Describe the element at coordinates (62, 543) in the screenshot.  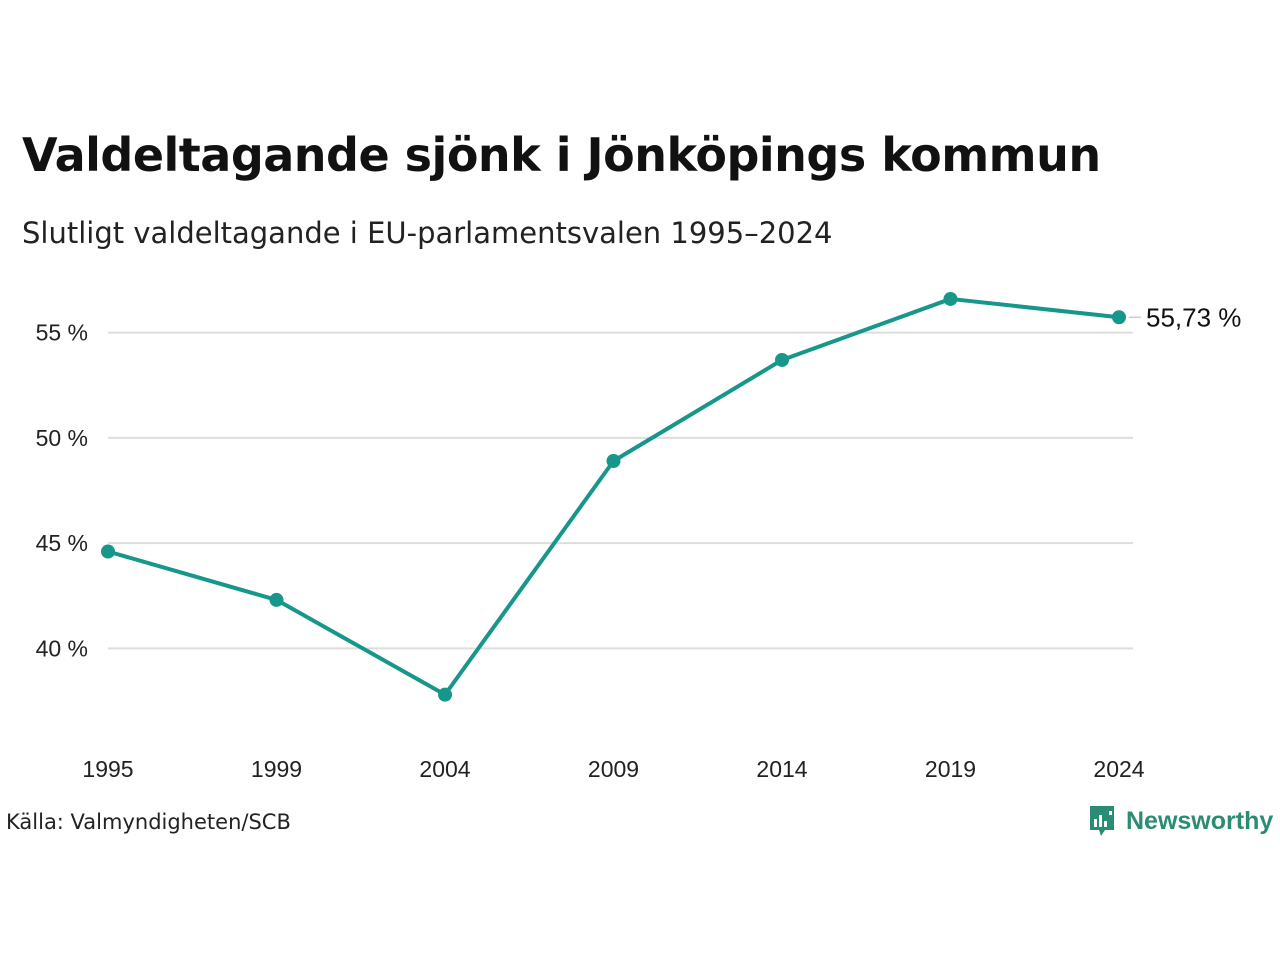
I see `y-tick-label: 45 %` at that location.